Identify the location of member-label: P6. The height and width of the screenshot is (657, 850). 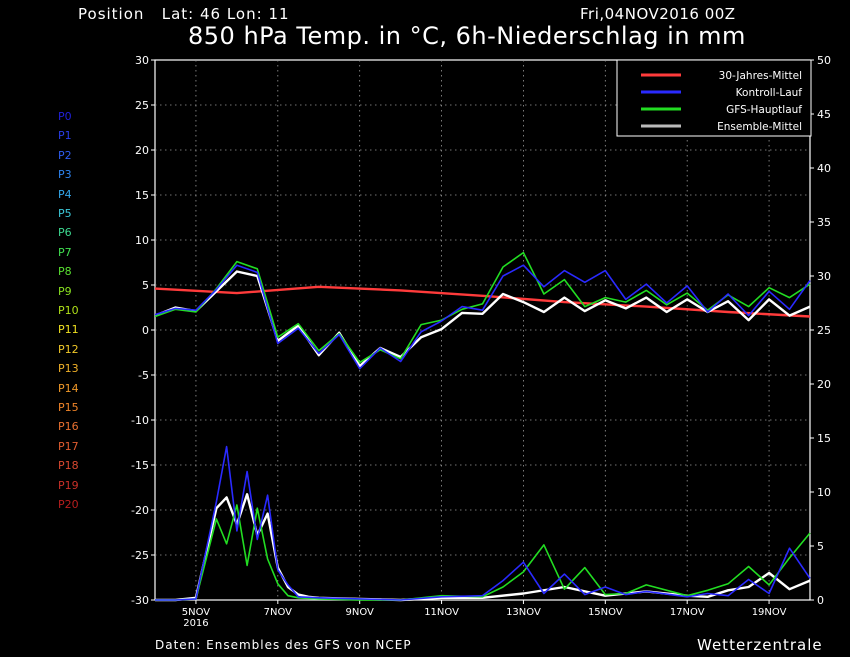
(65, 233).